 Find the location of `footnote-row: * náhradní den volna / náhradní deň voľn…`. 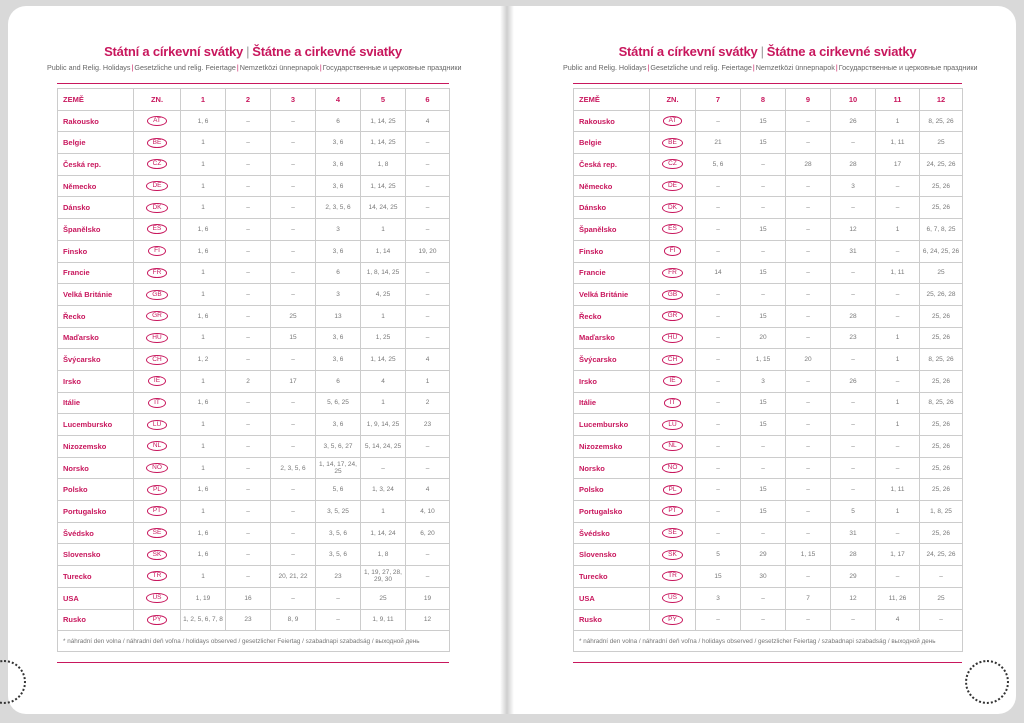

footnote-row: * náhradní den volna / náhradní deň voľn… is located at coordinates (253, 641).